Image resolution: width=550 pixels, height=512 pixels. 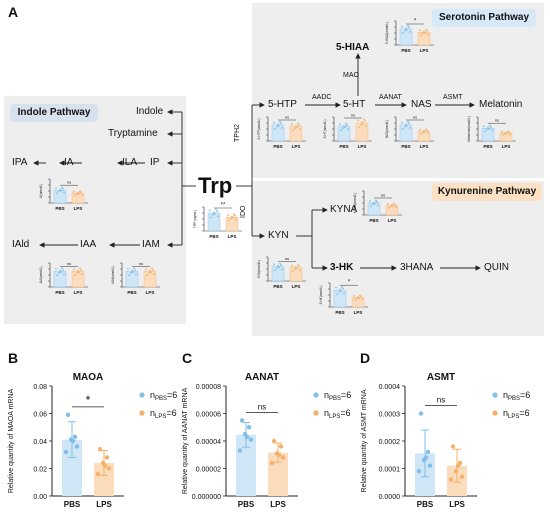 I want to click on y-axis-label: Melatonin(nmol/L), so click(x=469, y=129).